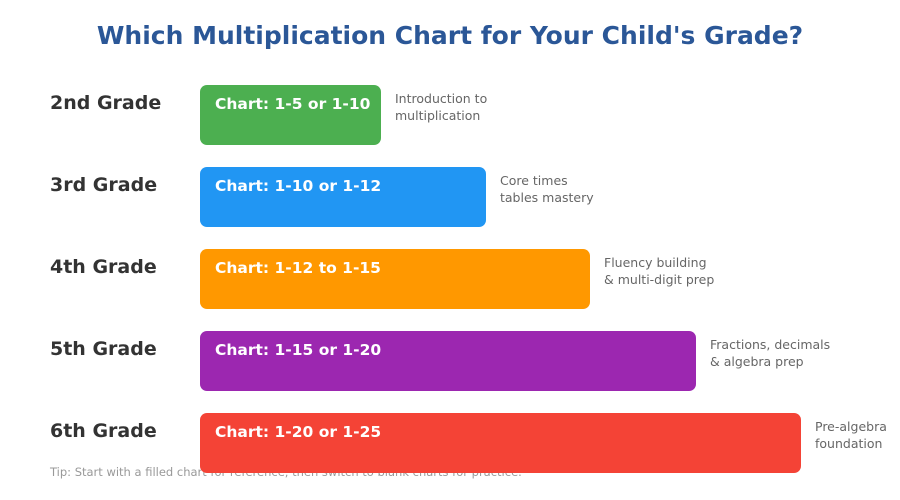 The height and width of the screenshot is (500, 900). What do you see at coordinates (534, 180) in the screenshot?
I see `grade-note-line: Core times` at bounding box center [534, 180].